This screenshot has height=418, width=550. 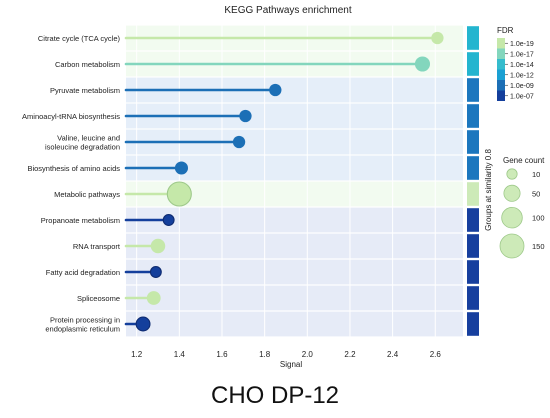 What do you see at coordinates (524, 160) in the screenshot?
I see `gene-count-legend-title: Gene count` at bounding box center [524, 160].